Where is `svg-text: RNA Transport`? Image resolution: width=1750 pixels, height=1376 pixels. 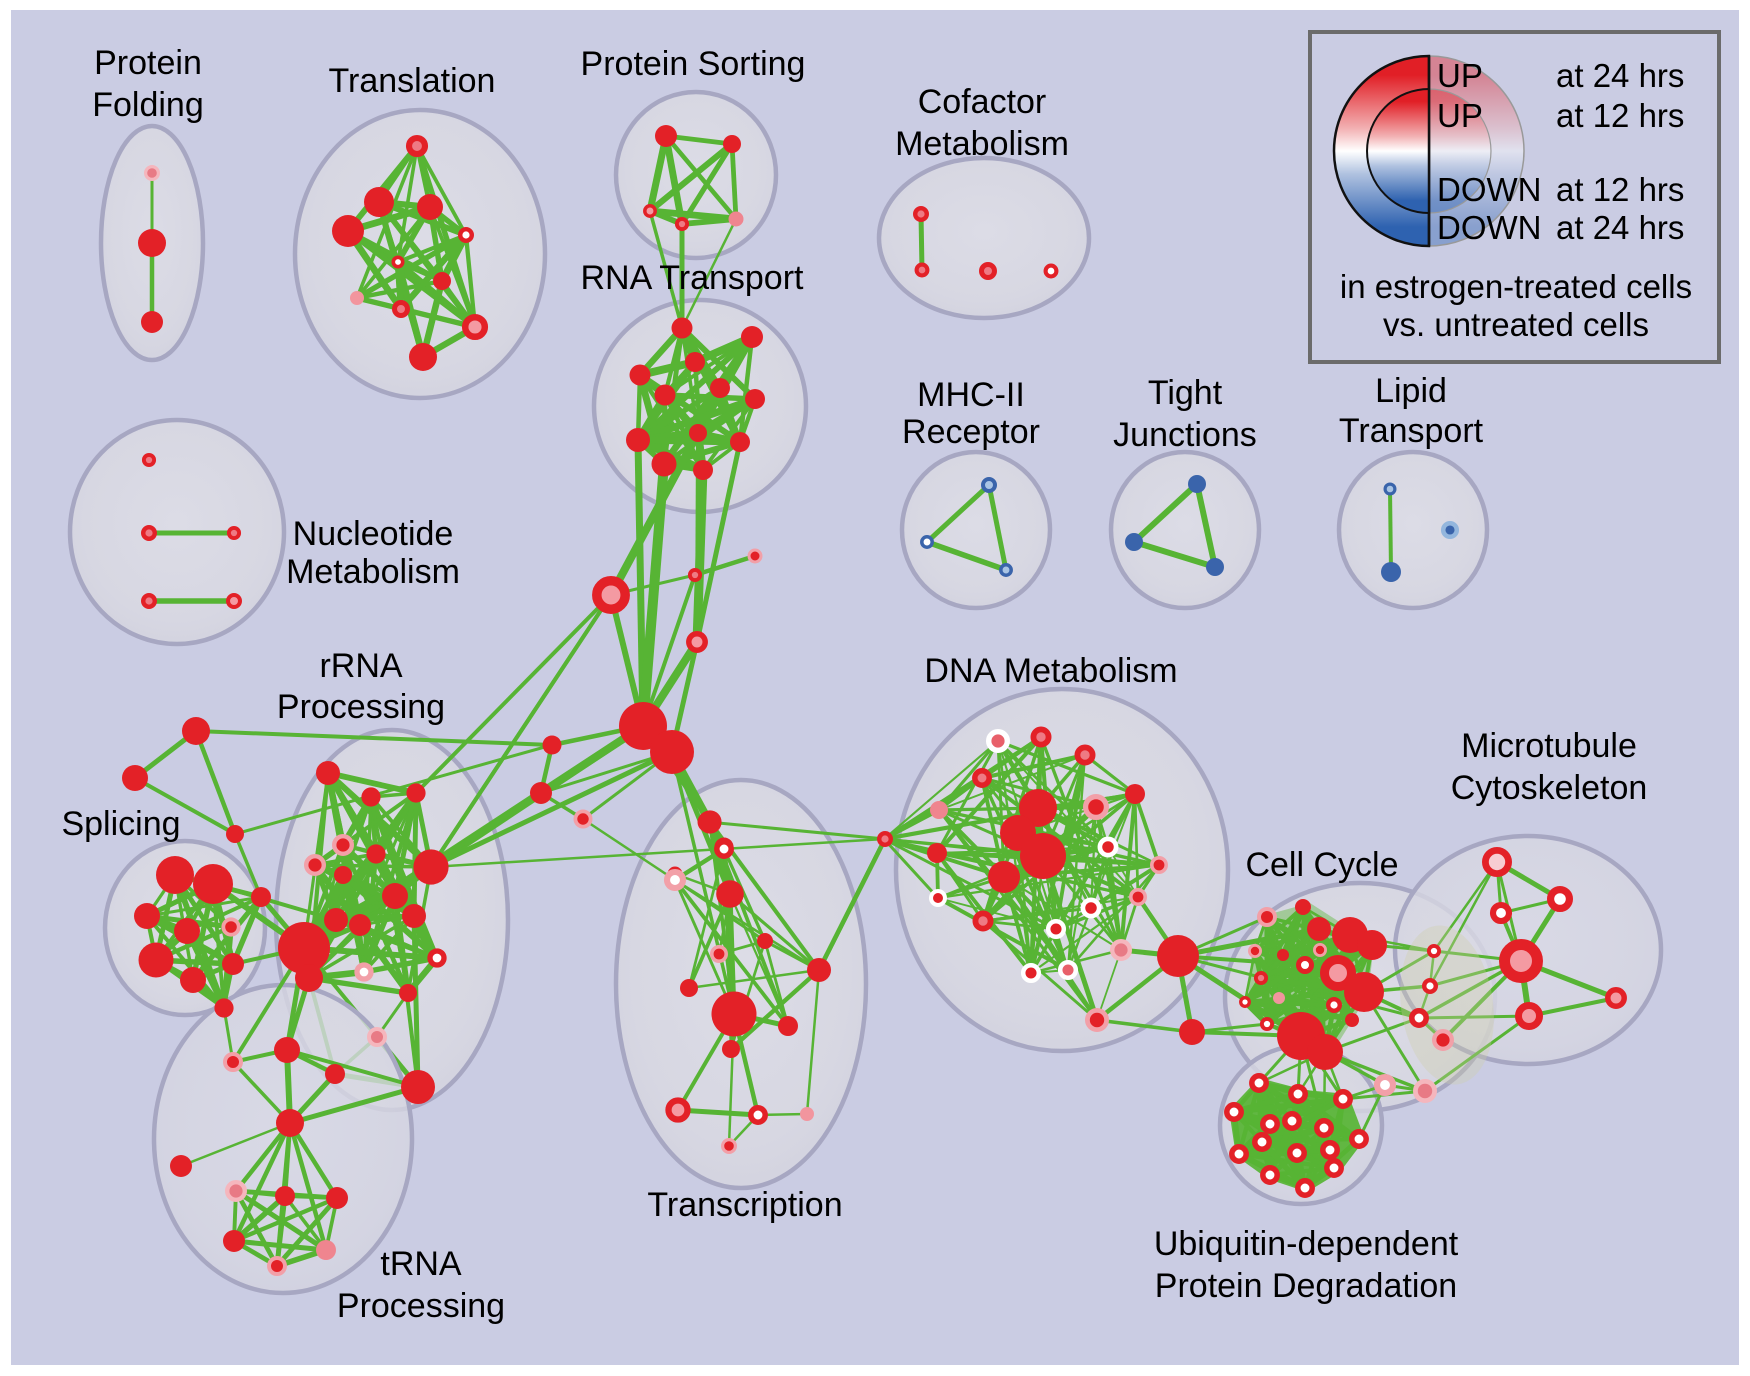 svg-text: RNA Transport is located at coordinates (693, 278).